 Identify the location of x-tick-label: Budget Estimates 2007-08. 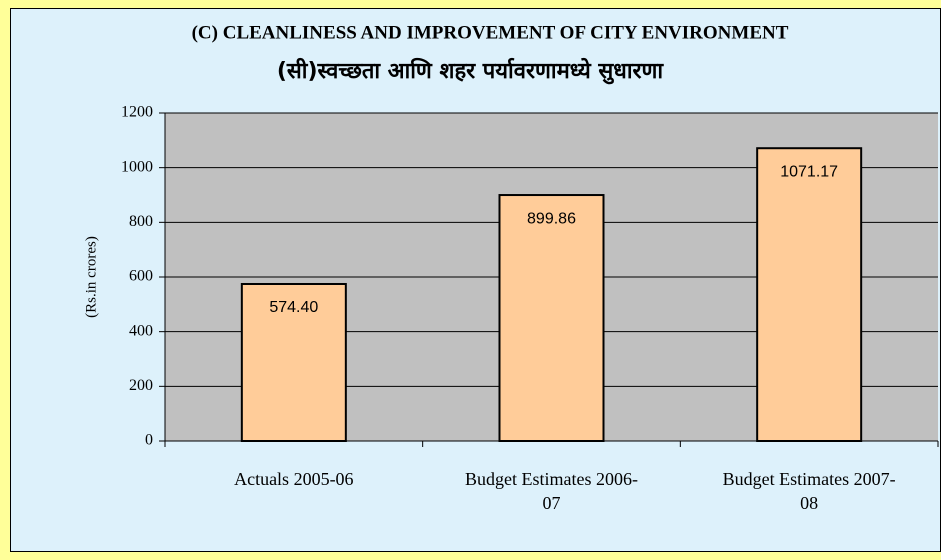
(809, 491).